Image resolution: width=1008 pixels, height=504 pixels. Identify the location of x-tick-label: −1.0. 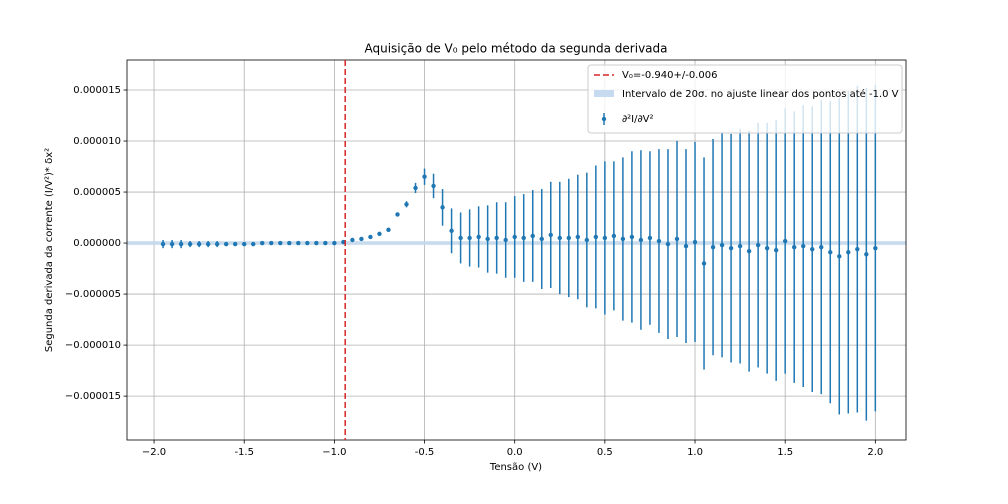
(334, 452).